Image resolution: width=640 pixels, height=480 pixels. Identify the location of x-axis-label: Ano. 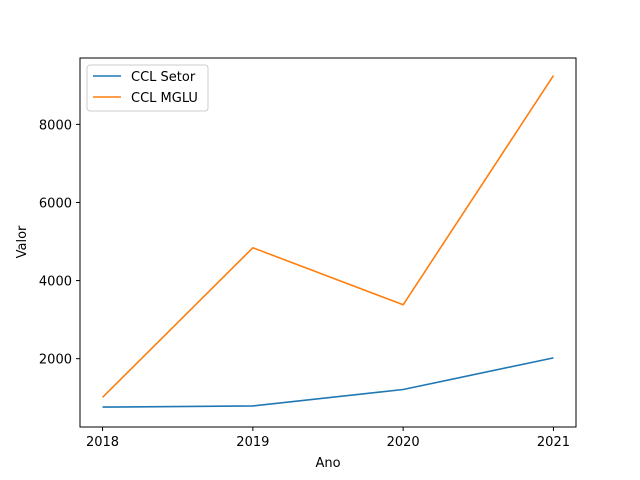
(327, 463).